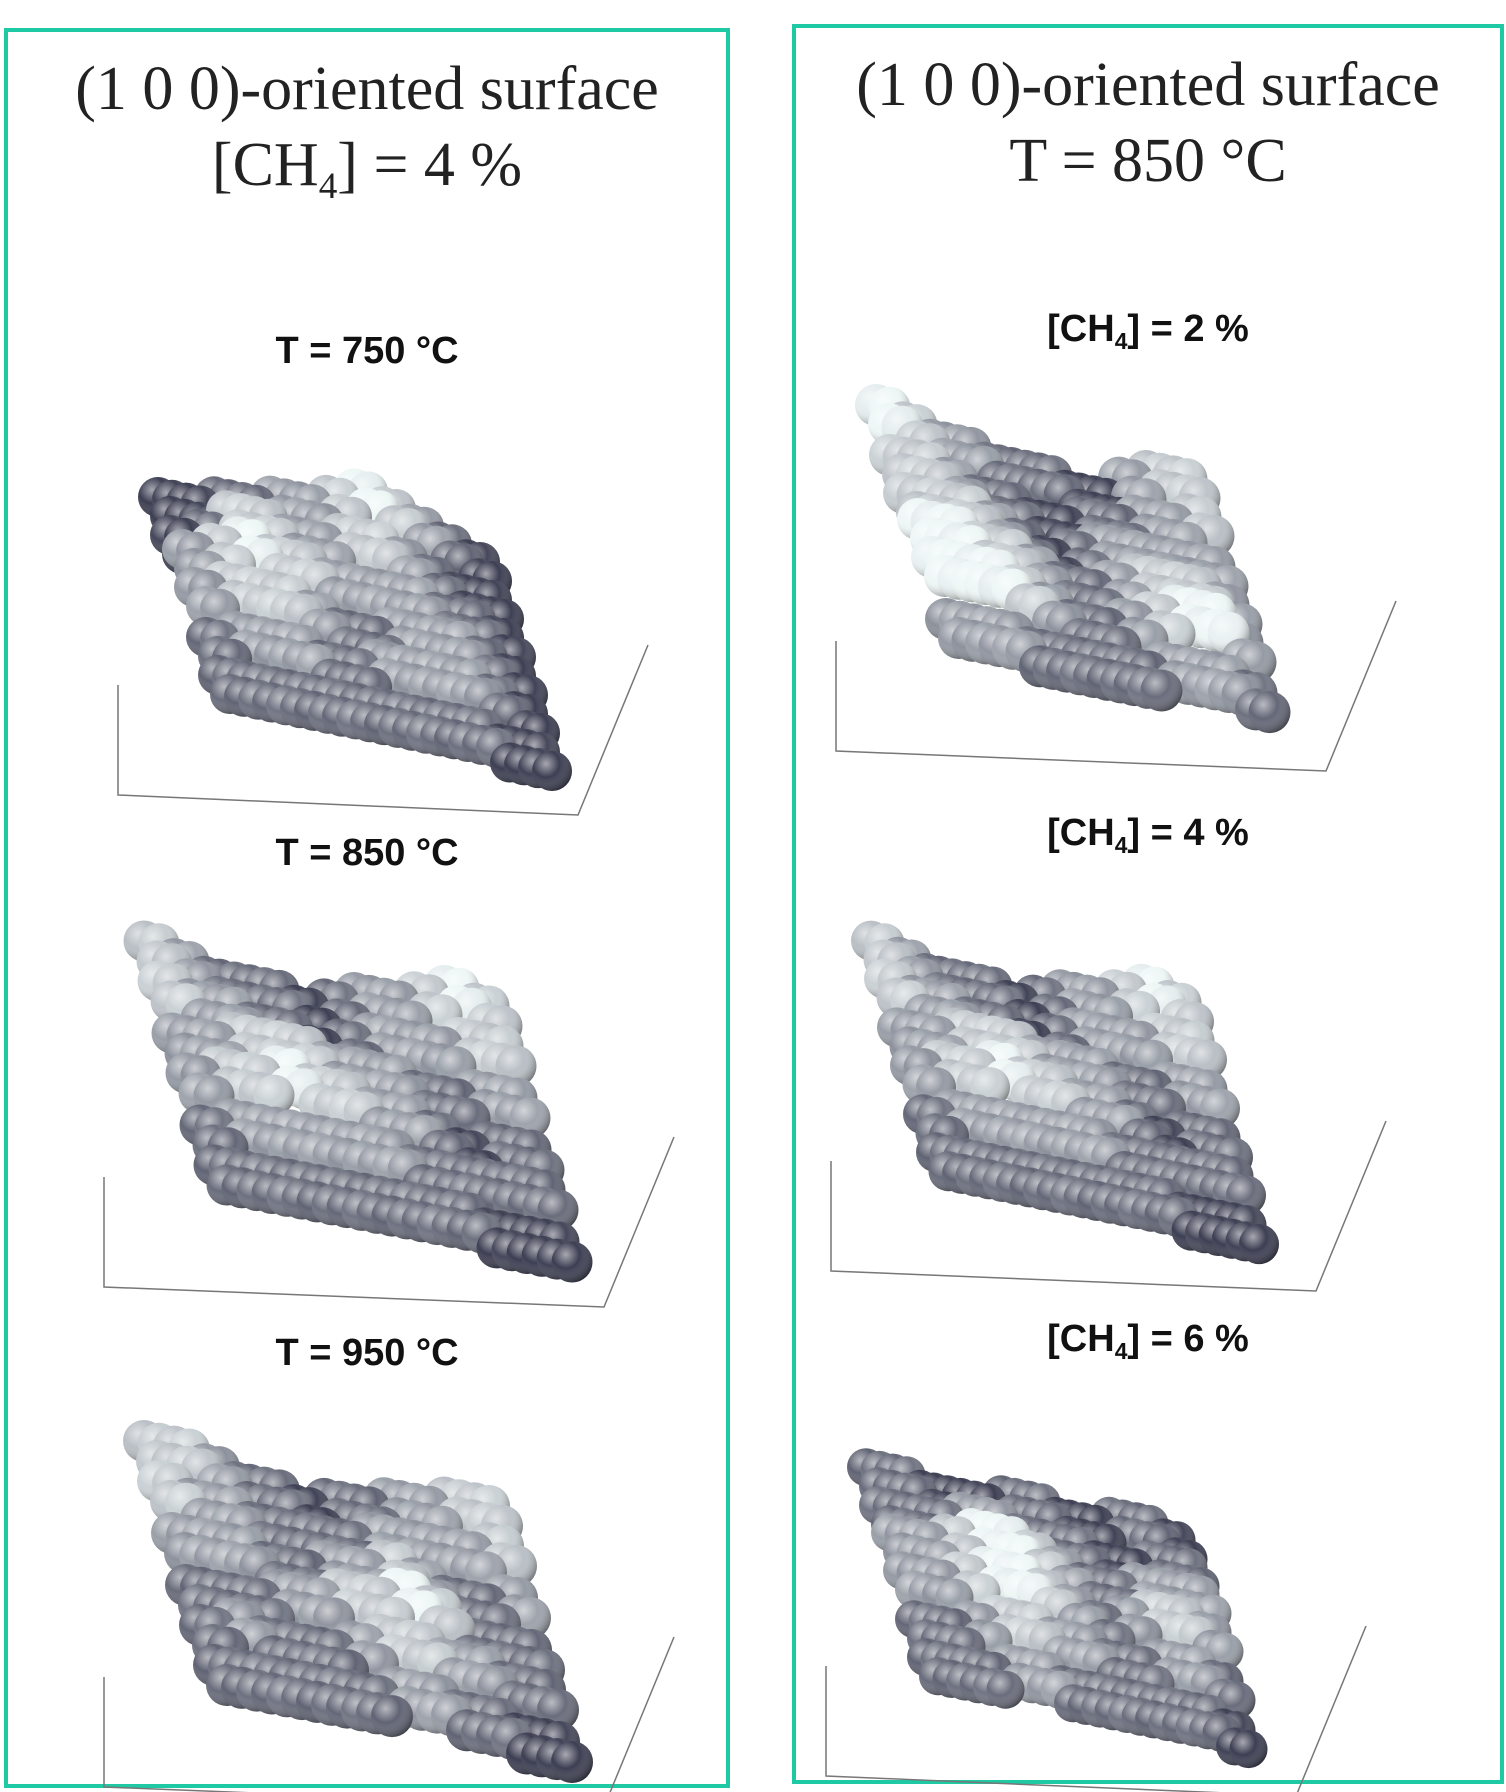 This screenshot has width=1506, height=1792. I want to click on left-surface-2-axis-frame, so click(389, 1222).